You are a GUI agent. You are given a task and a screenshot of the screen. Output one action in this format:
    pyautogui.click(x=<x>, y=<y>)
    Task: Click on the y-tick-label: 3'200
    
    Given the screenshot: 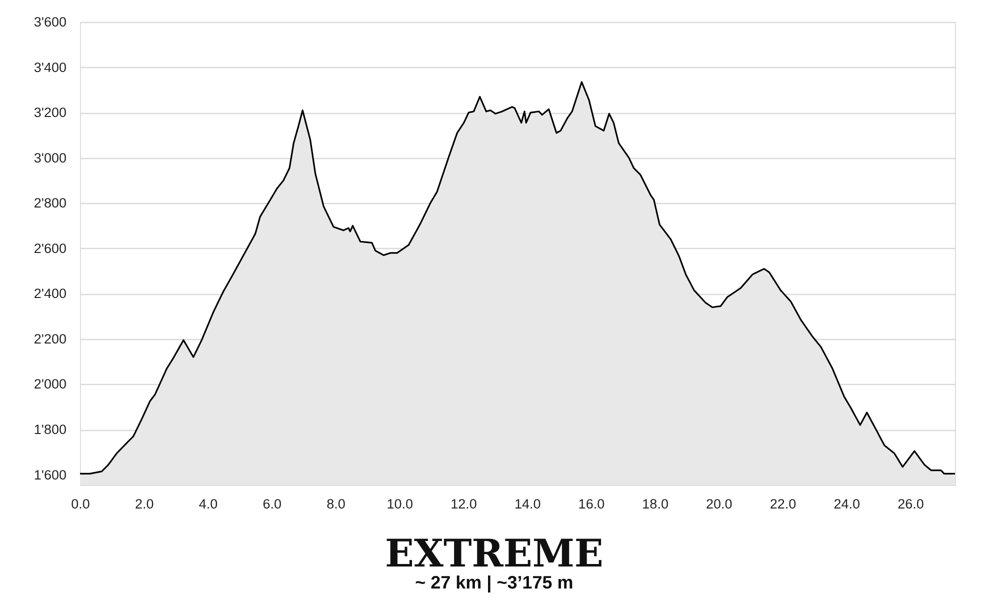 What is the action you would take?
    pyautogui.click(x=50, y=112)
    